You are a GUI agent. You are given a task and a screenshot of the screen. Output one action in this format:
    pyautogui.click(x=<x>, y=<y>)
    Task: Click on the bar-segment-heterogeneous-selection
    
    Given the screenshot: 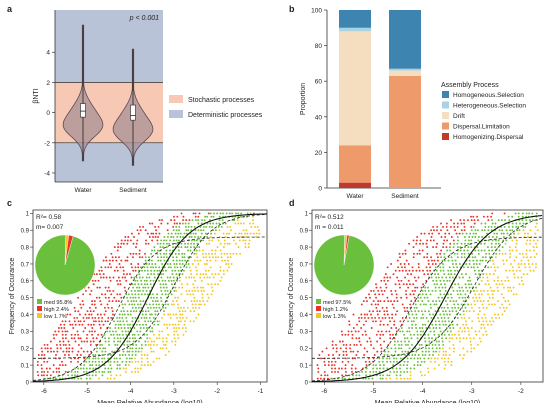 What is the action you would take?
    pyautogui.click(x=405, y=69)
    